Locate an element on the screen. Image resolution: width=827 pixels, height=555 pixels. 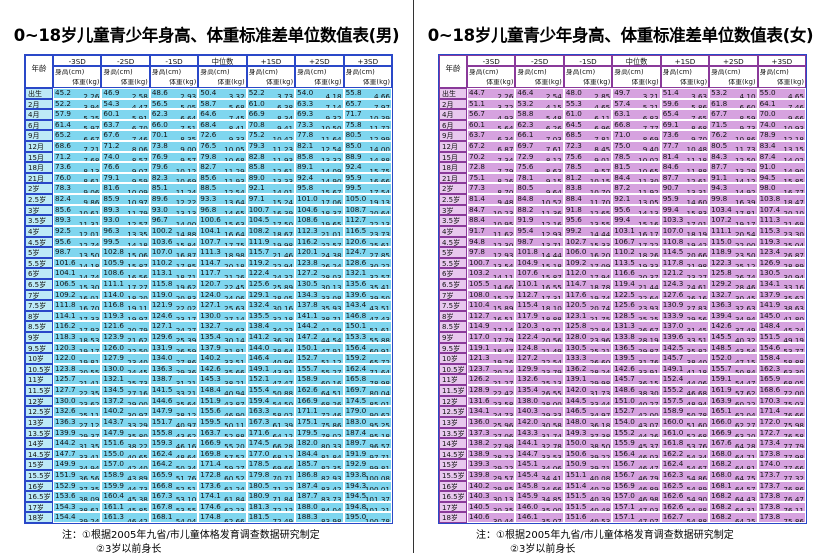
weight-value: 40.32 is located at coordinates (745, 340).